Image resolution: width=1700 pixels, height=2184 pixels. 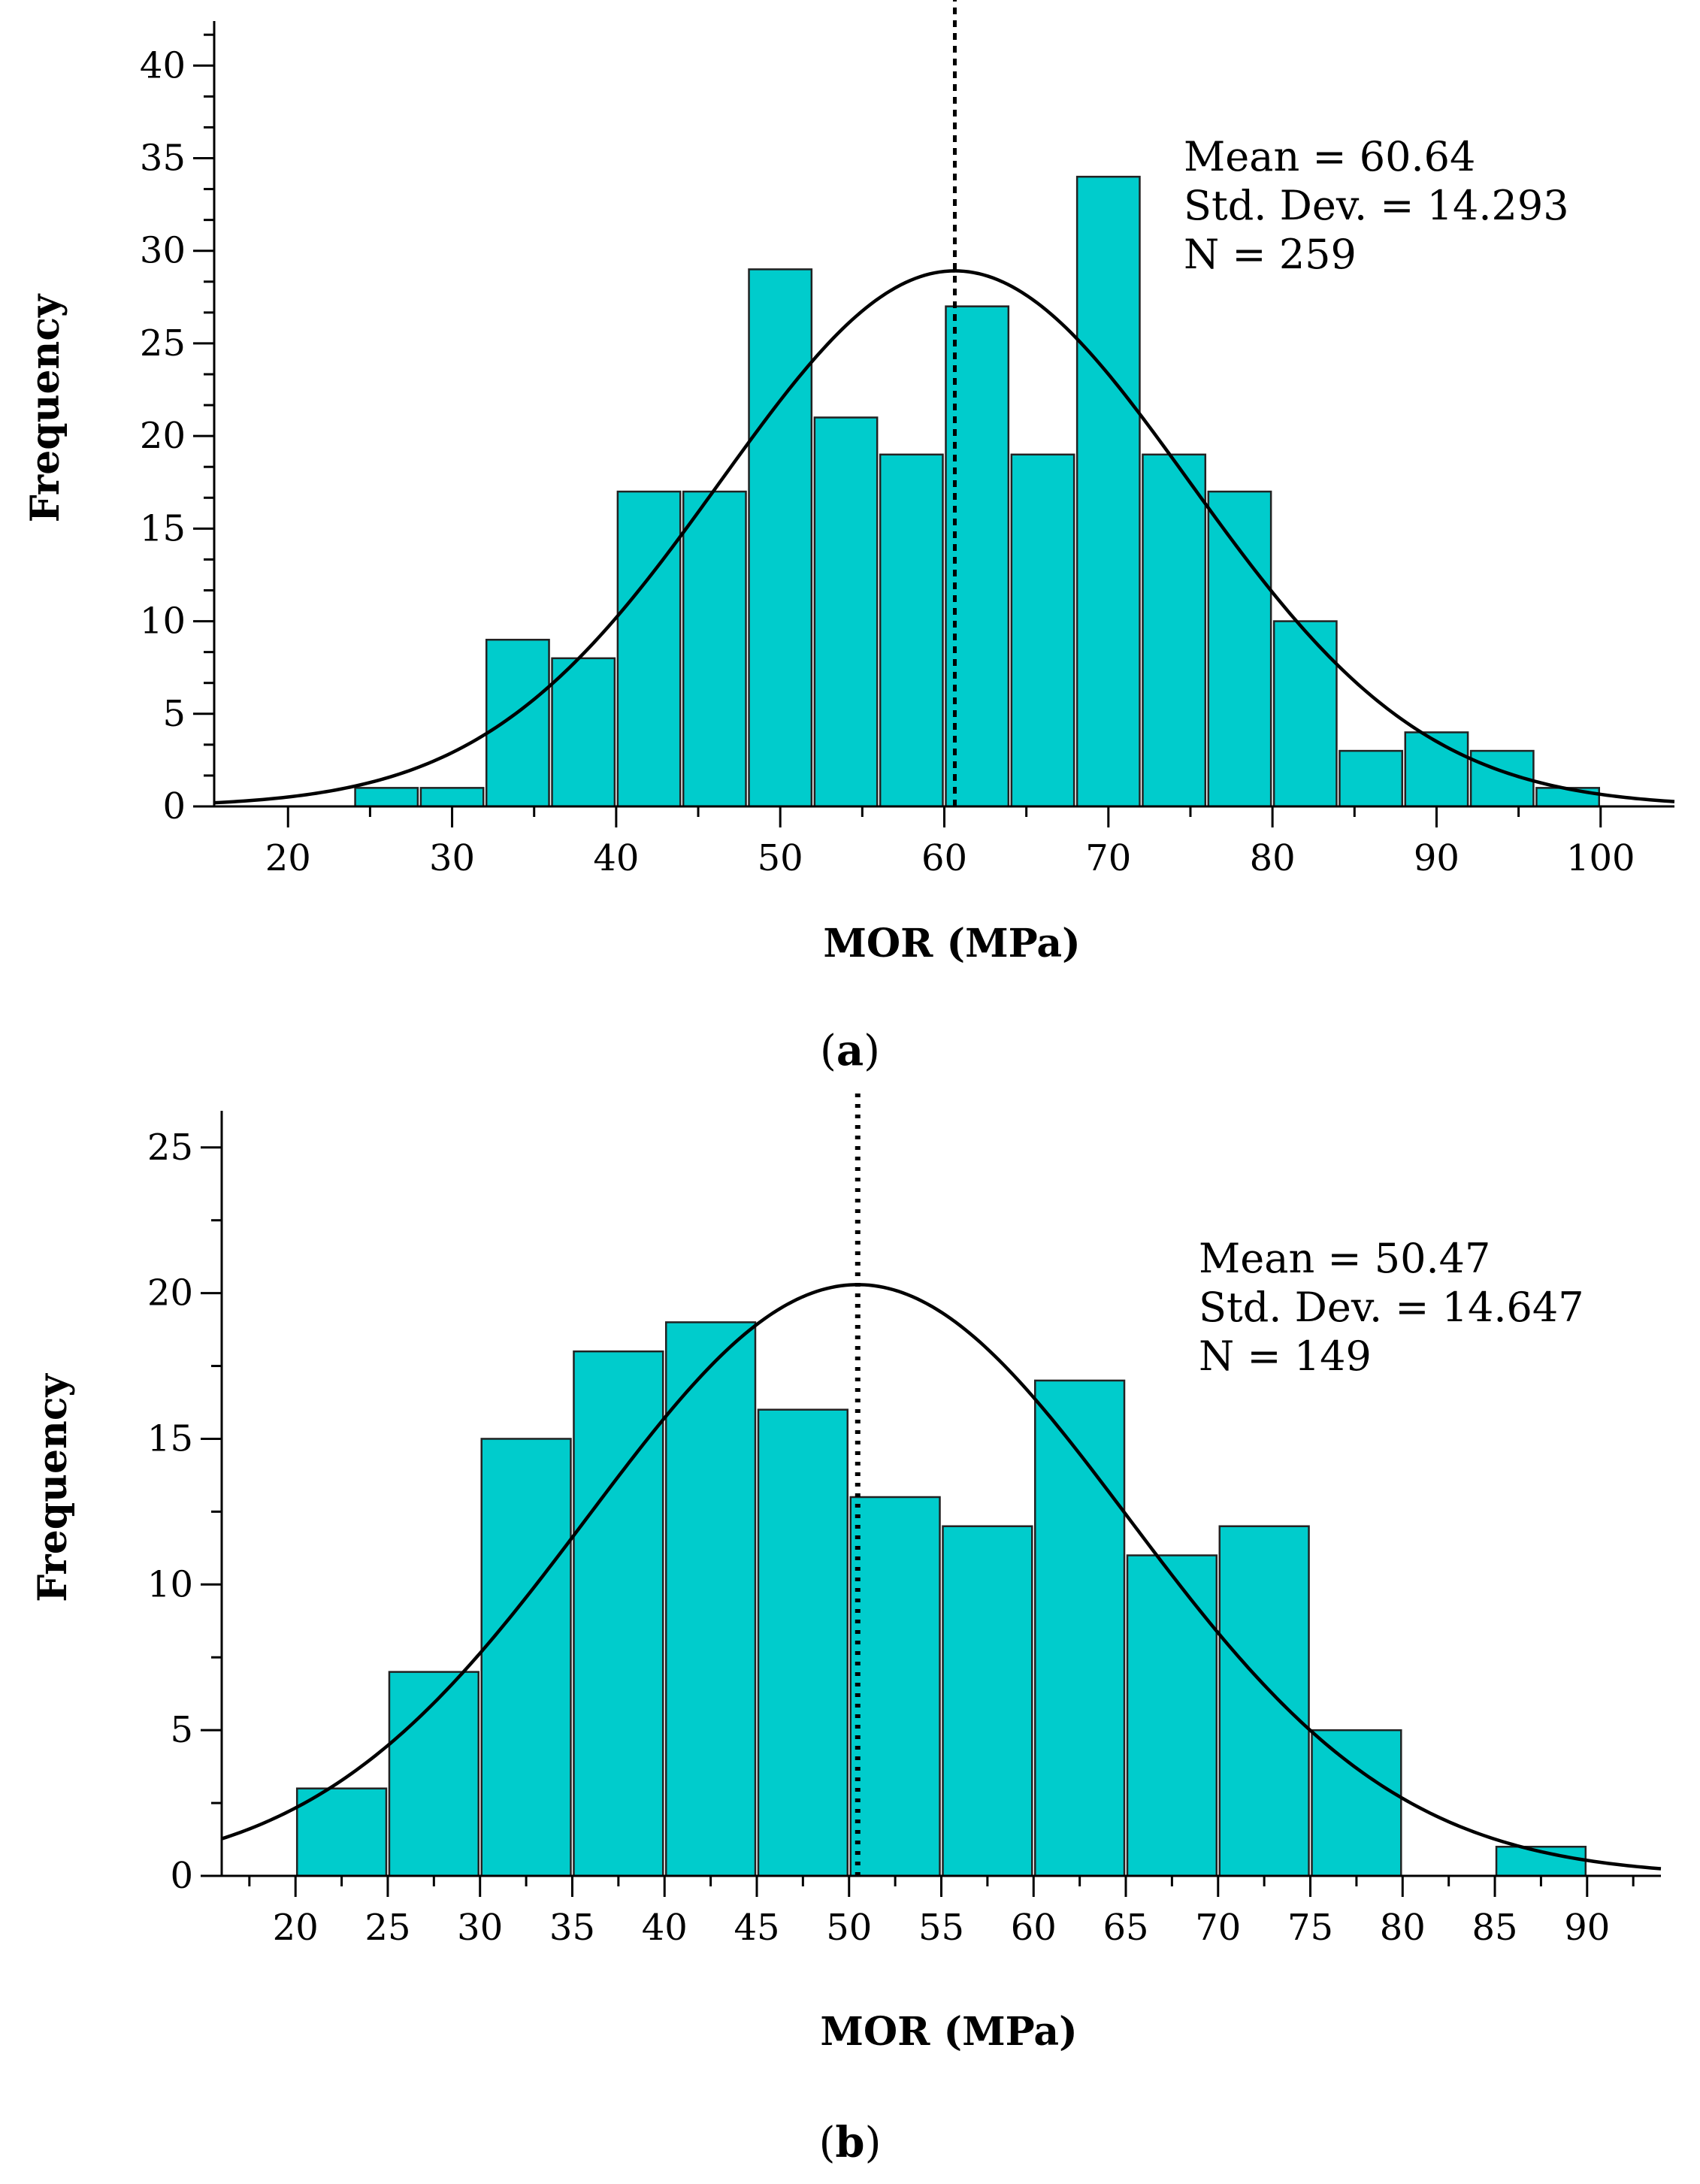 I want to click on y-tick-labels: 0 5 10 15 20 25, so click(x=170, y=1512).